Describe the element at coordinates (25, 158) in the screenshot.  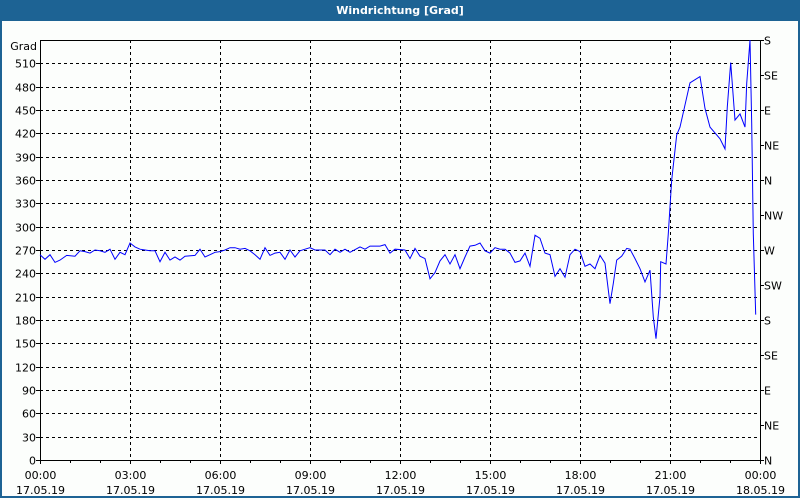
I see `y-tick-label: 390` at that location.